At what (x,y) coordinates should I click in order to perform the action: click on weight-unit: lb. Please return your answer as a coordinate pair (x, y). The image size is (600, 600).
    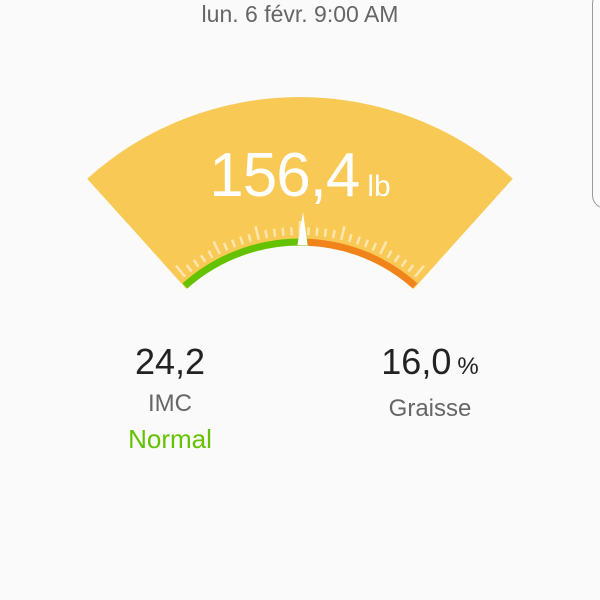
    Looking at the image, I should click on (379, 186).